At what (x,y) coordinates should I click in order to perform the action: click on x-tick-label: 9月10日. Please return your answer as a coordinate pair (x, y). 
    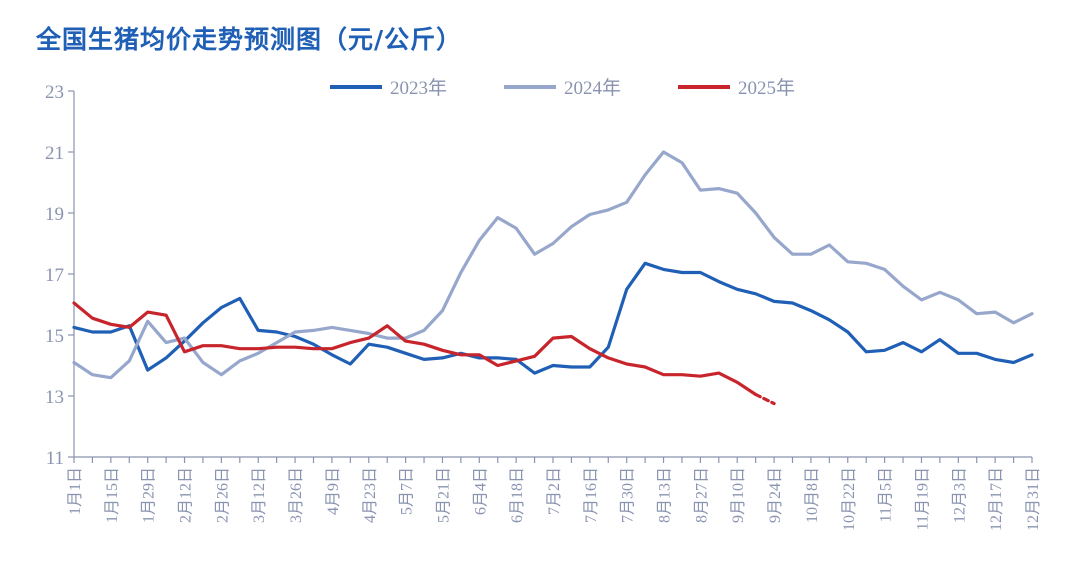
    Looking at the image, I should click on (738, 495).